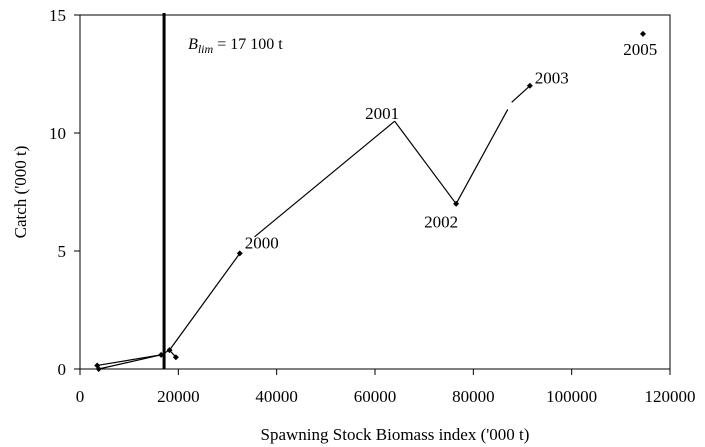  What do you see at coordinates (473, 396) in the screenshot?
I see `x-tick-label: 80000` at bounding box center [473, 396].